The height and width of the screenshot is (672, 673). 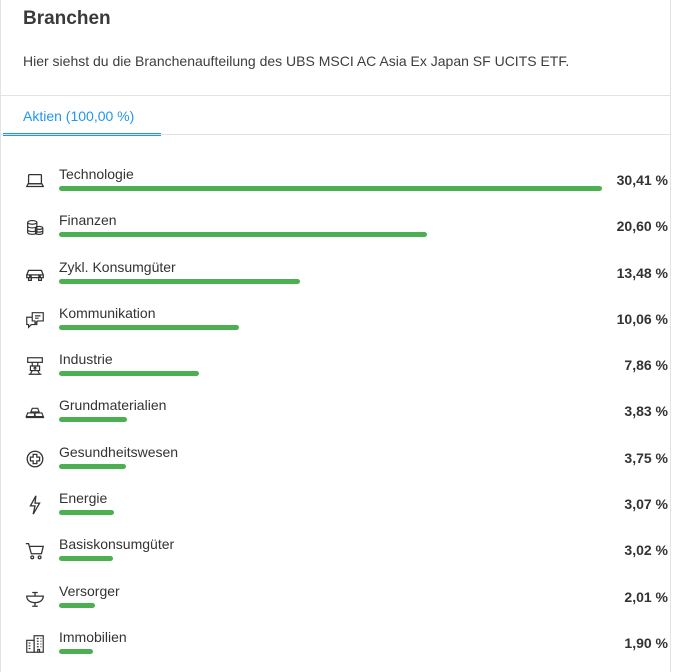 I want to click on sector-row: Industrie 7,86 %, so click(x=336, y=364).